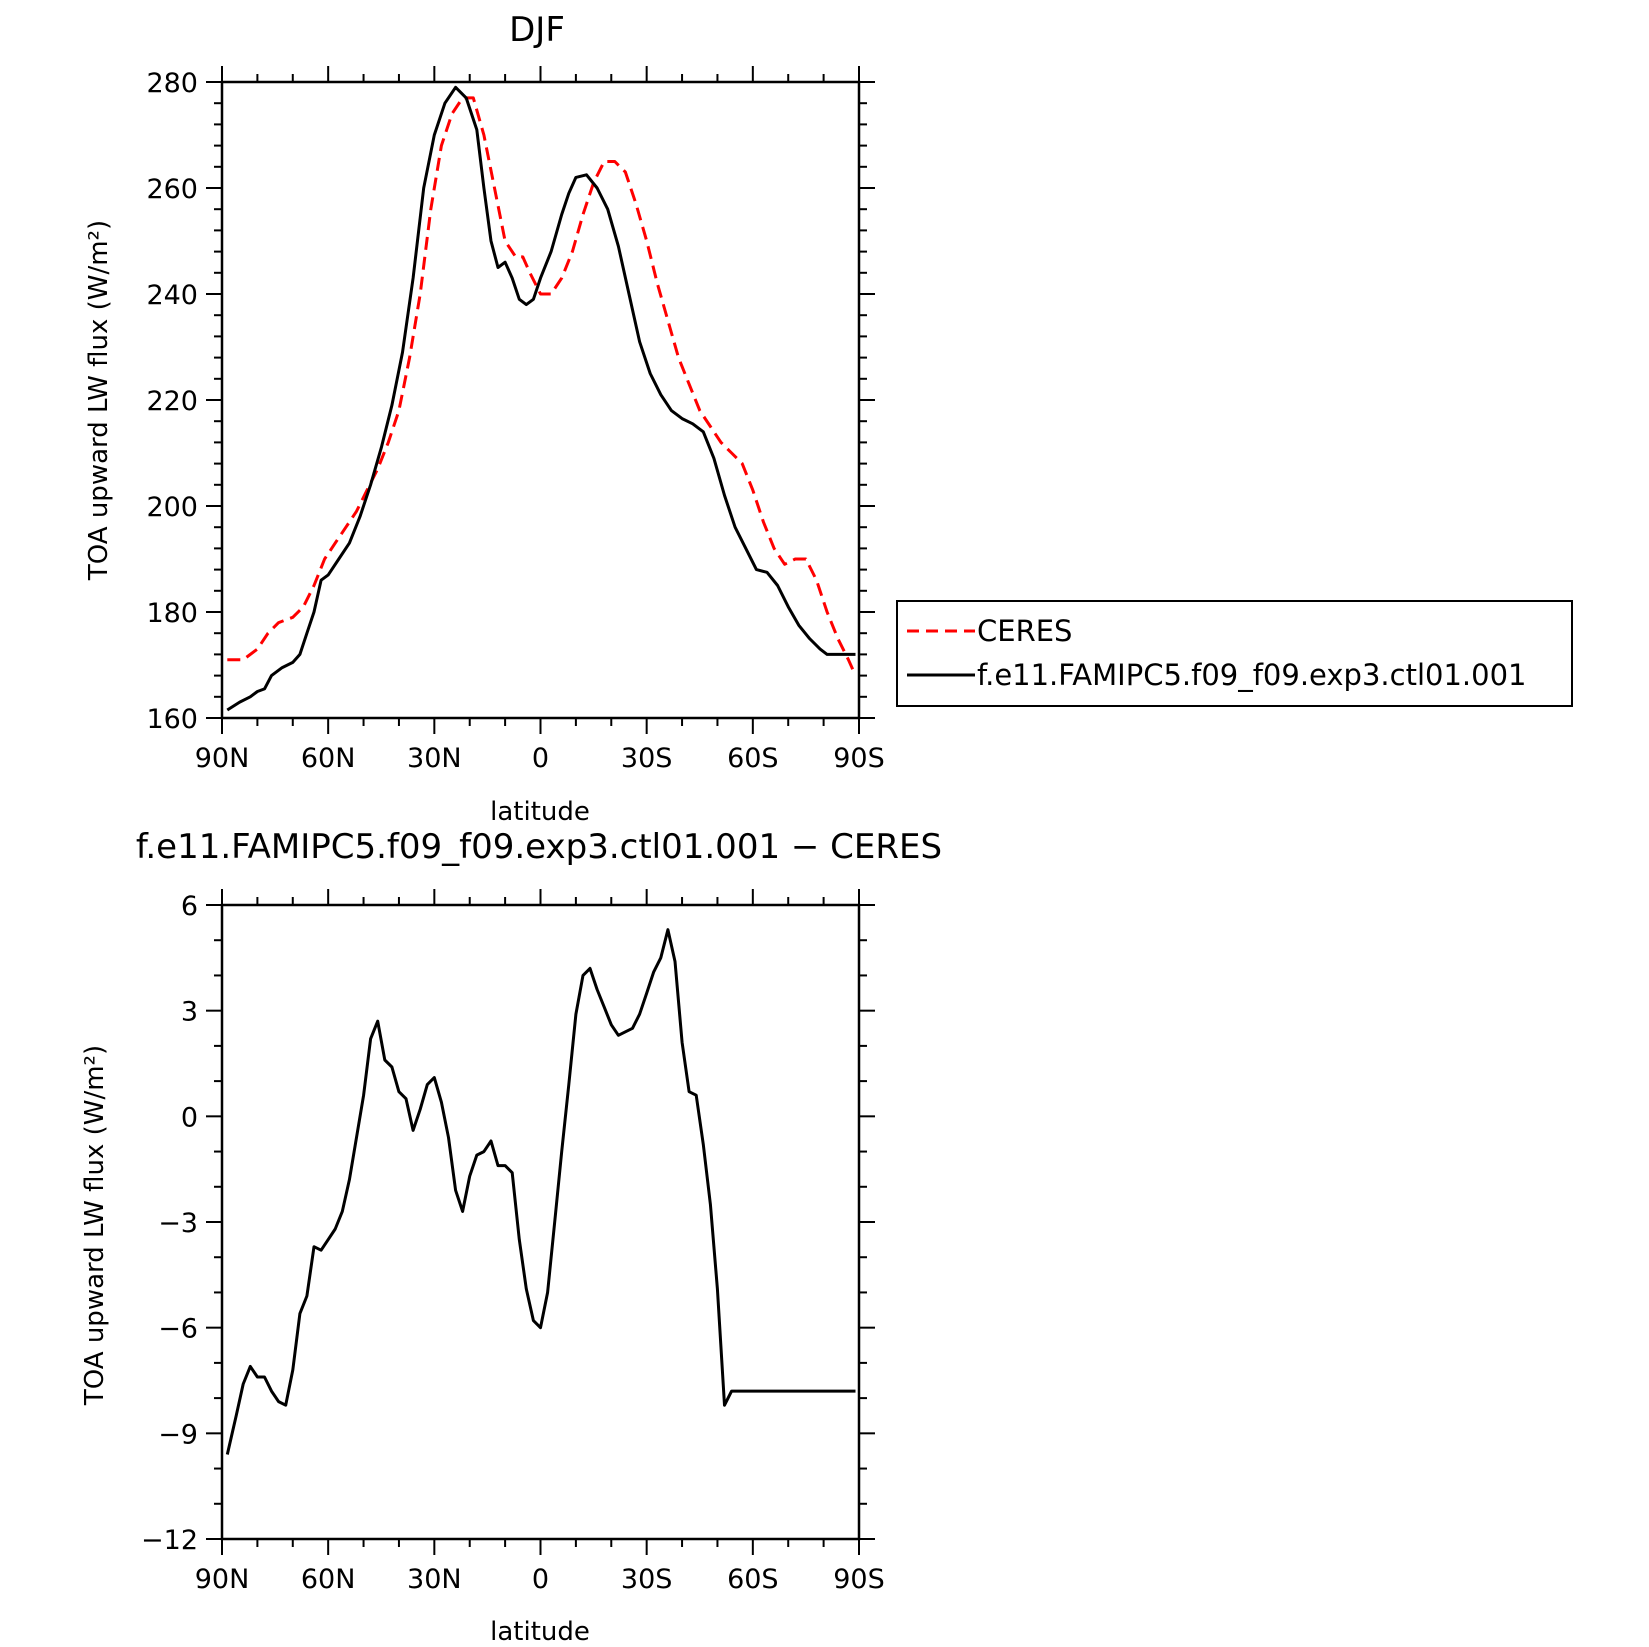  What do you see at coordinates (222, 758) in the screenshot?
I see `top-x-tick-label: 90N` at bounding box center [222, 758].